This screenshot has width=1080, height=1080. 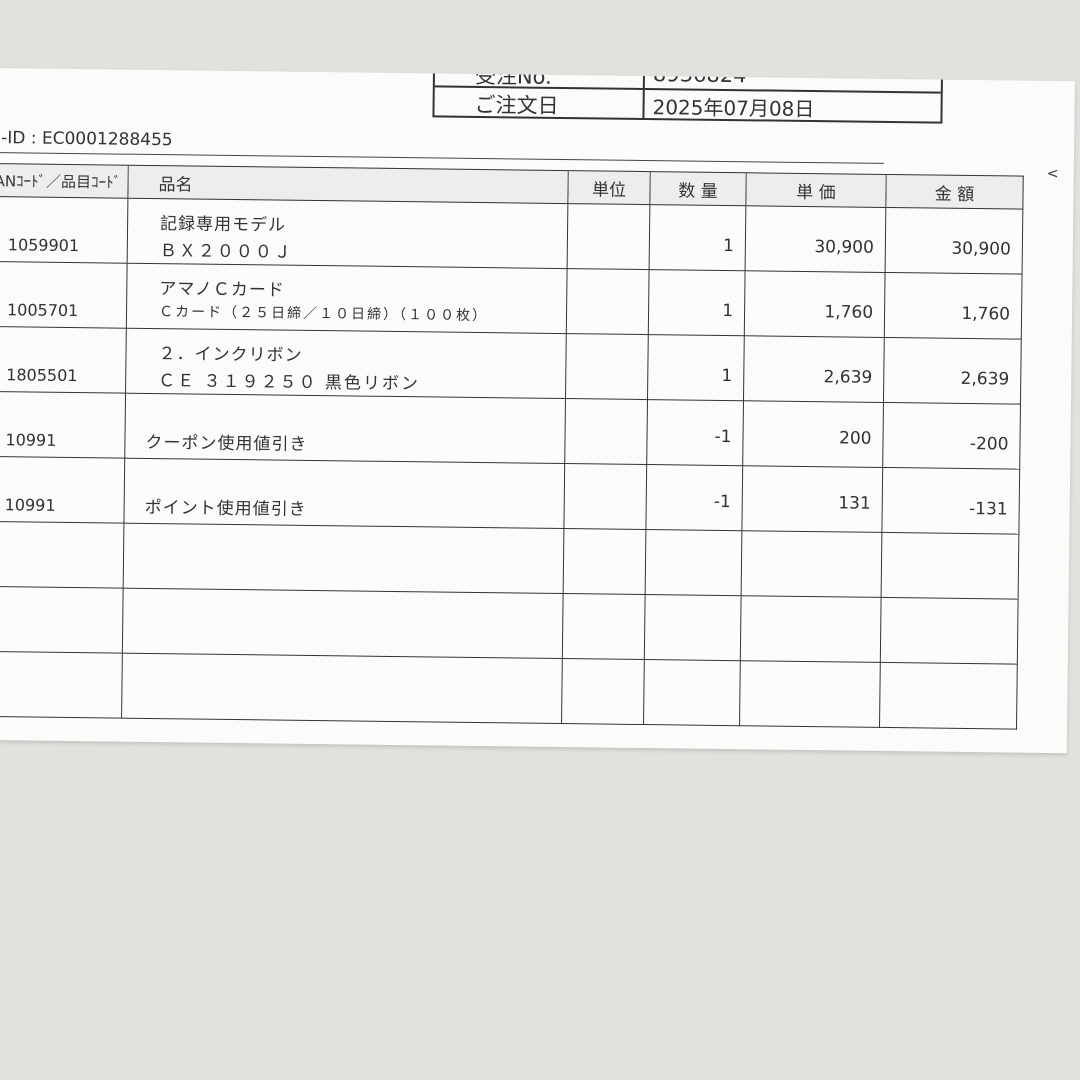 What do you see at coordinates (844, 247) in the screenshot?
I see `item-unit-price: 30,900` at bounding box center [844, 247].